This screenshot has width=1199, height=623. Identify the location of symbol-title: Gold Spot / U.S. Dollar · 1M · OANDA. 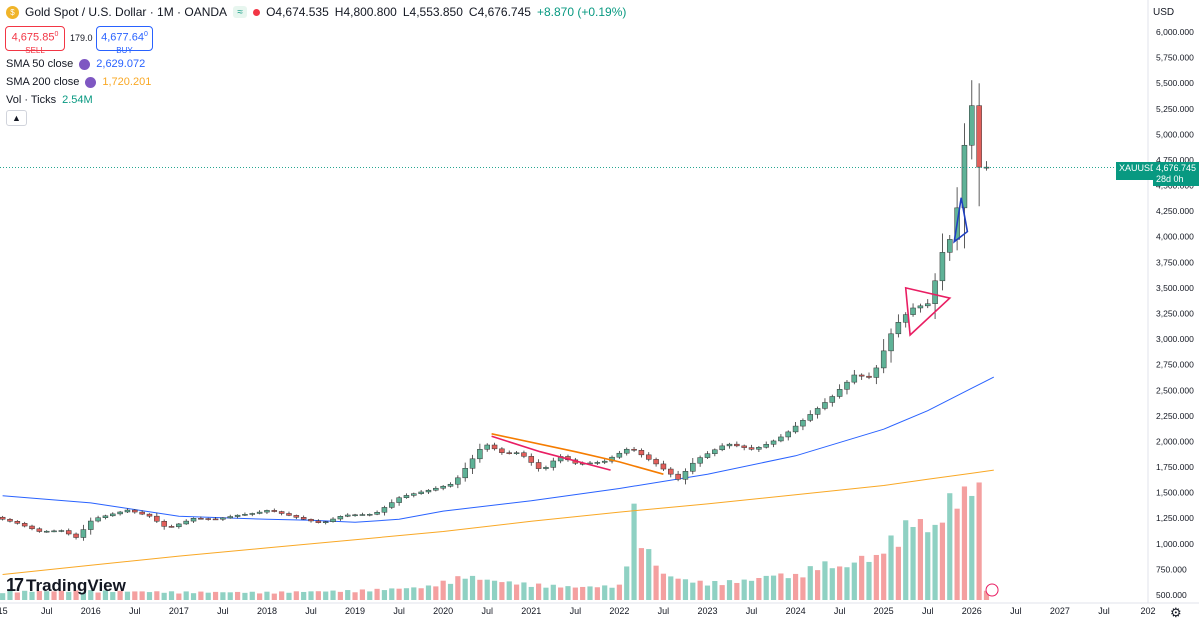
(126, 12).